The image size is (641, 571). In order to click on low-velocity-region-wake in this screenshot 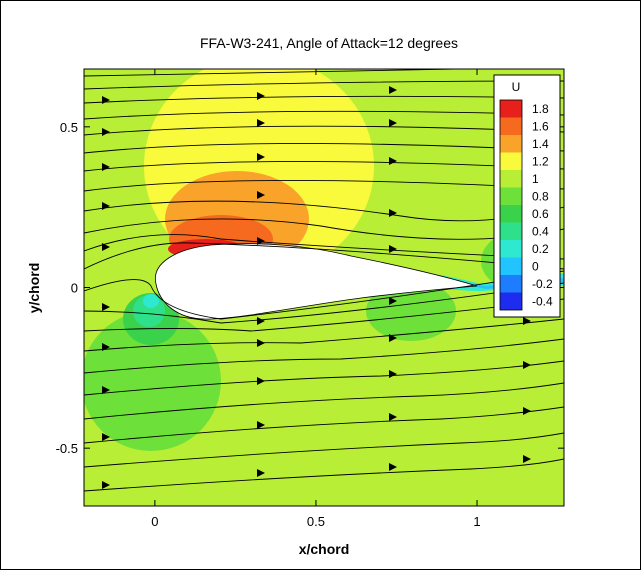, I will do `click(411, 311)`.